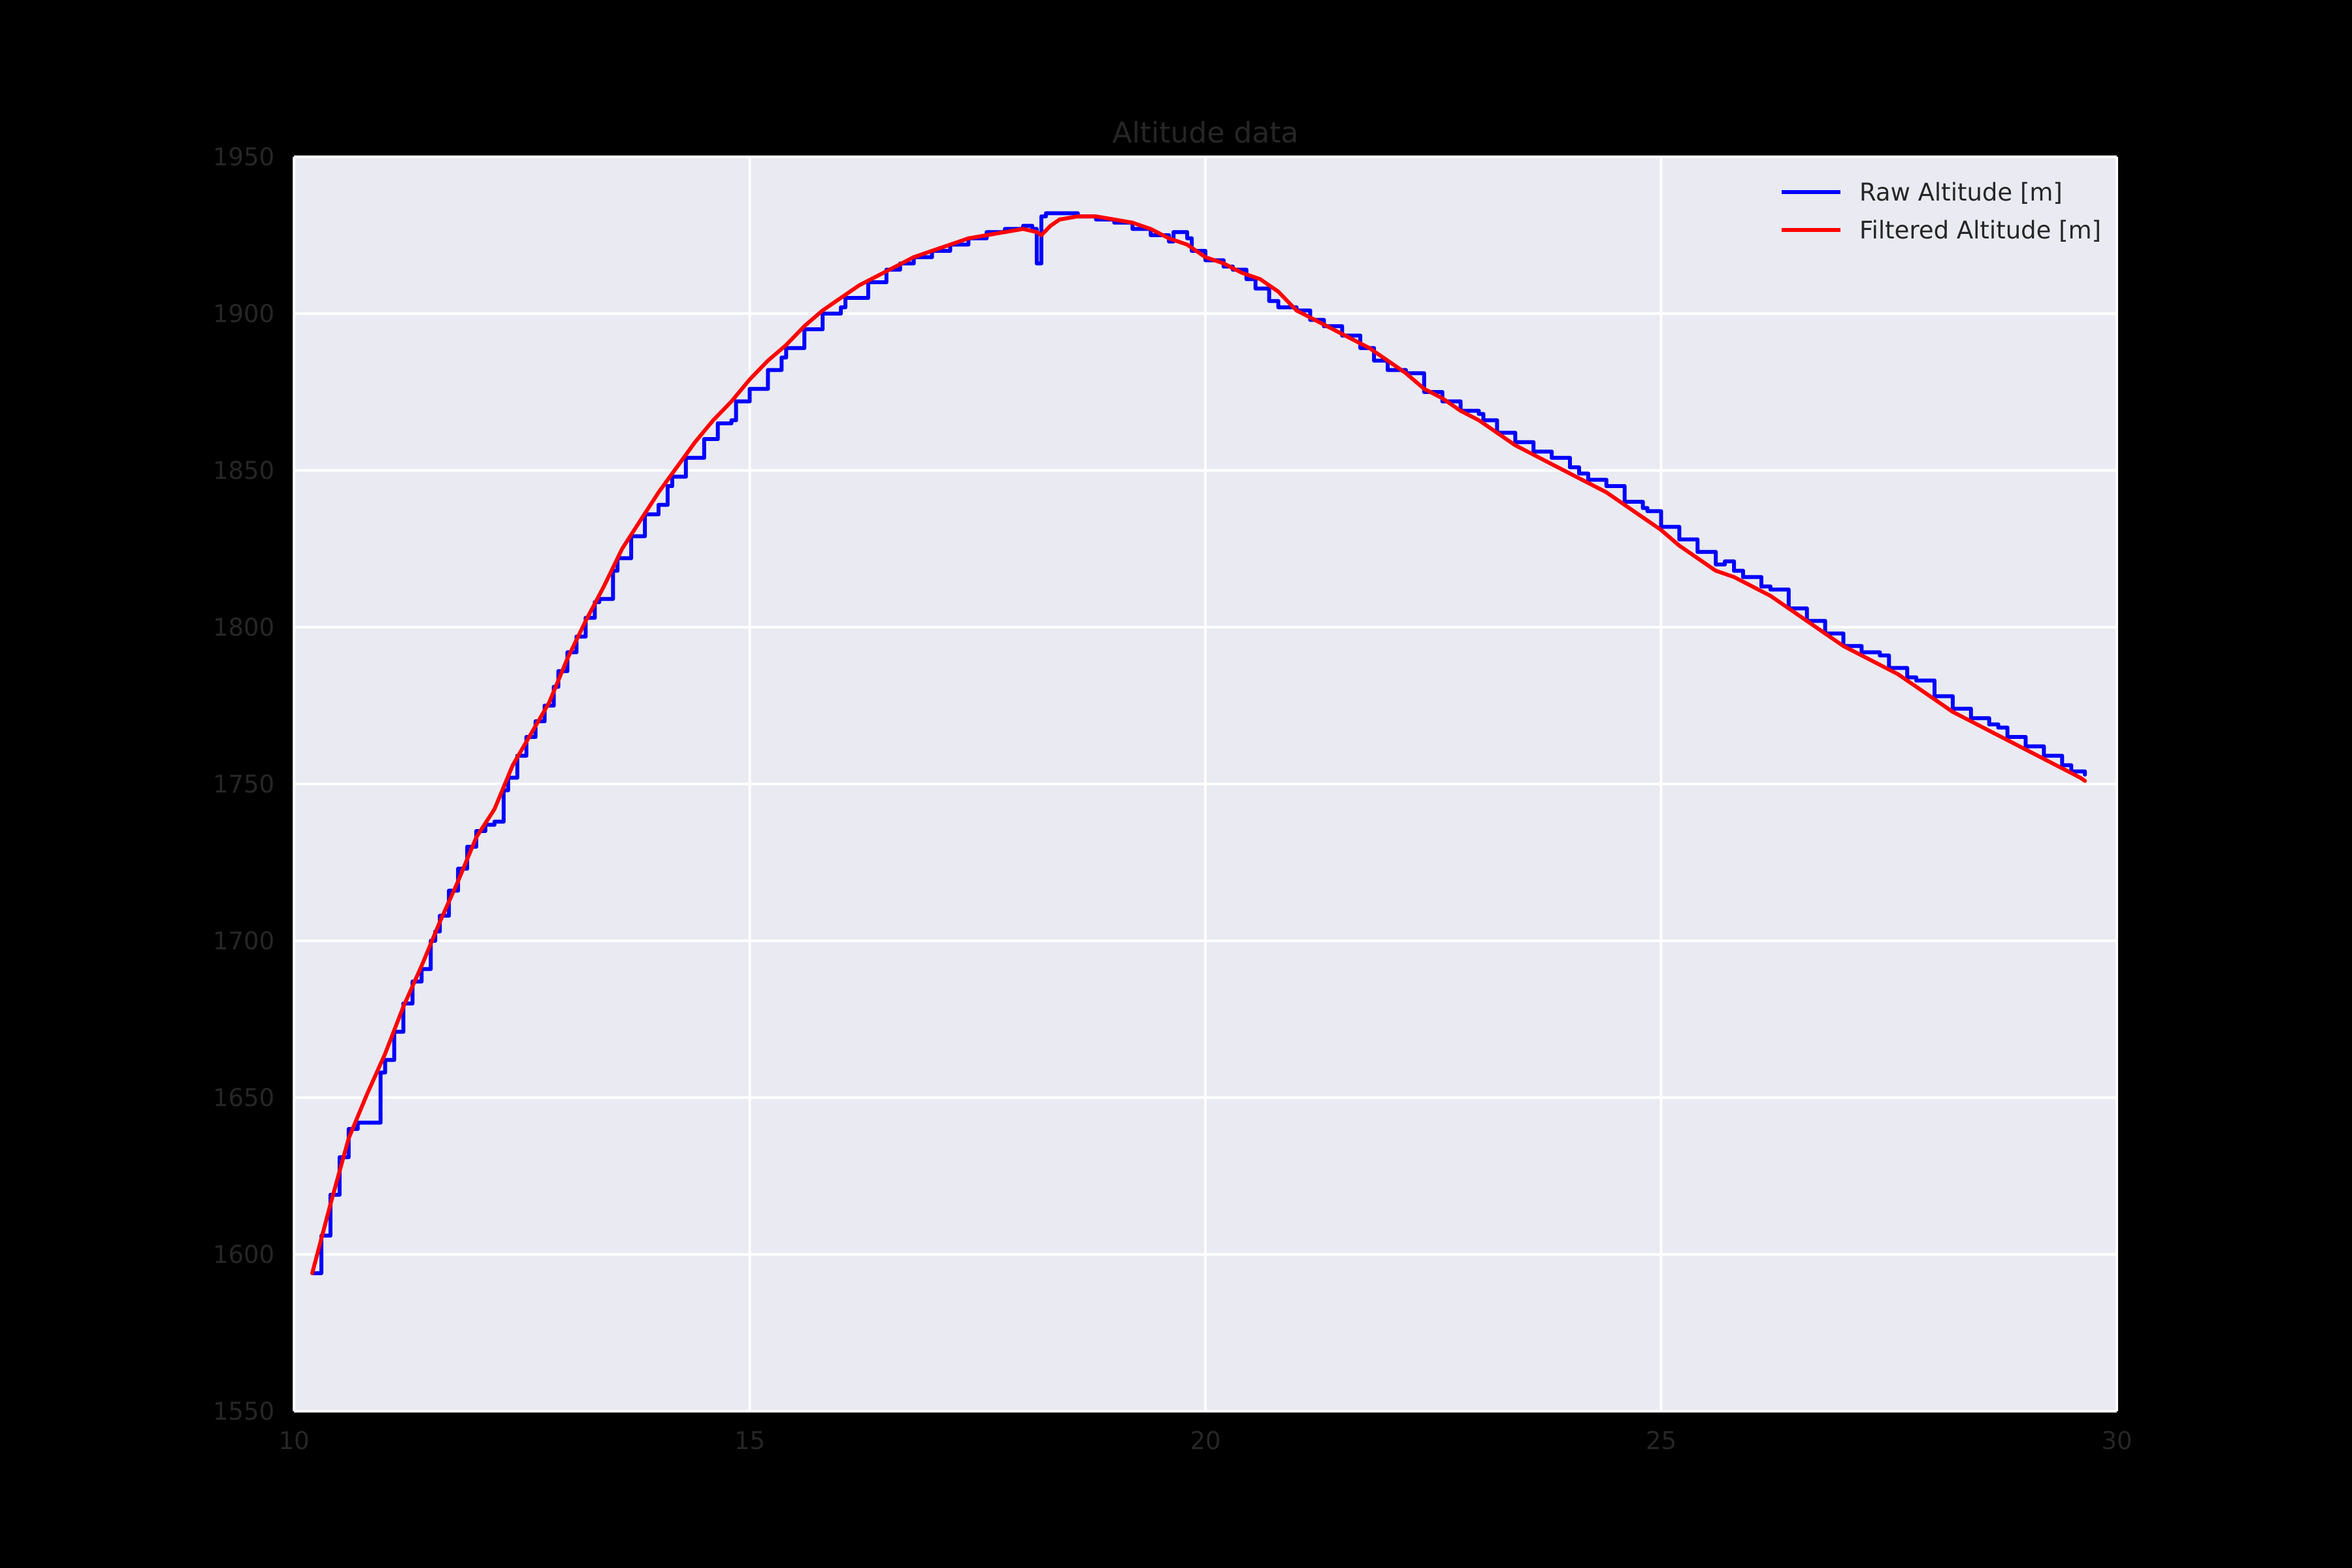  What do you see at coordinates (243, 1255) in the screenshot?
I see `y-tick-label: 1600` at bounding box center [243, 1255].